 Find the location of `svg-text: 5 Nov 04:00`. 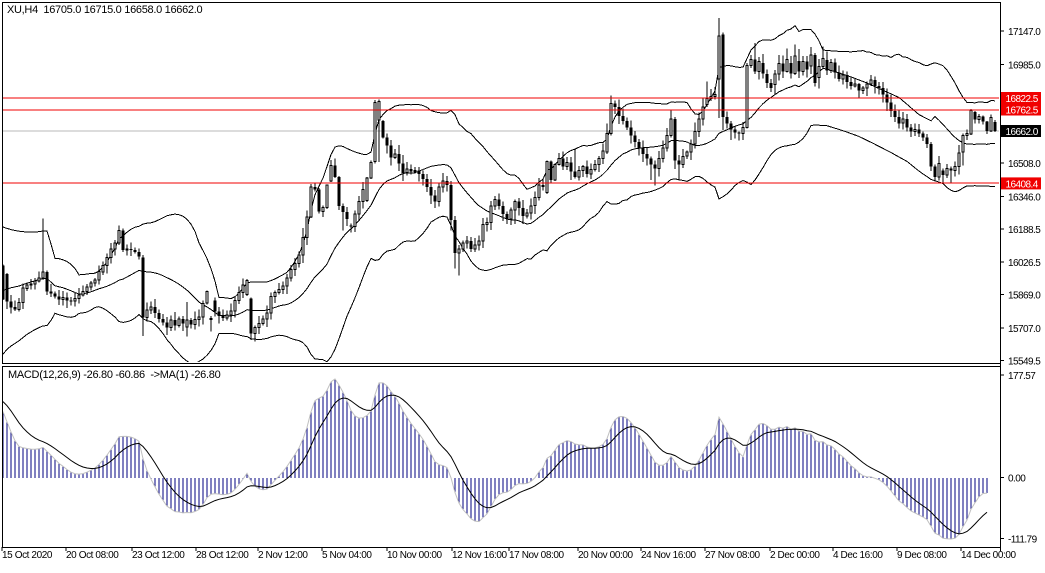

svg-text: 5 Nov 04:00 is located at coordinates (347, 555).